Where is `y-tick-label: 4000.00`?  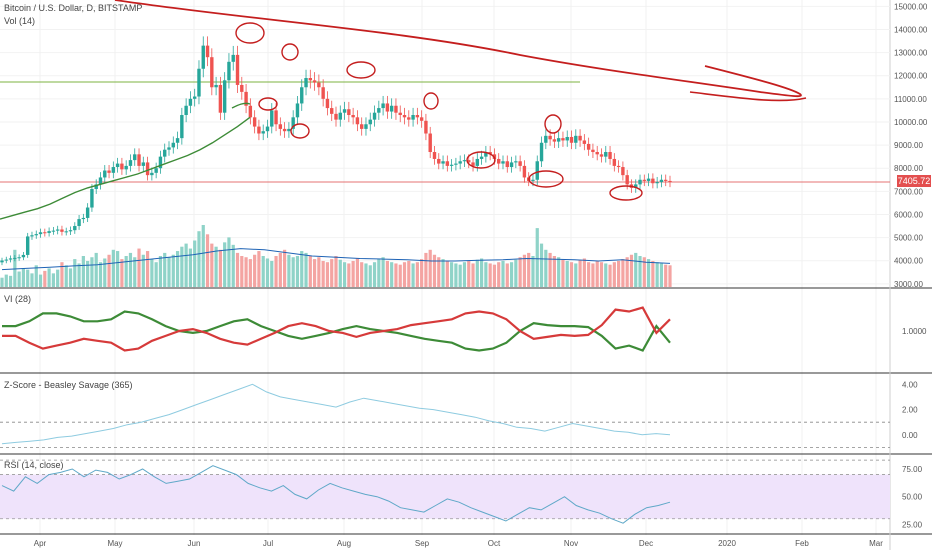 y-tick-label: 4000.00 is located at coordinates (908, 261).